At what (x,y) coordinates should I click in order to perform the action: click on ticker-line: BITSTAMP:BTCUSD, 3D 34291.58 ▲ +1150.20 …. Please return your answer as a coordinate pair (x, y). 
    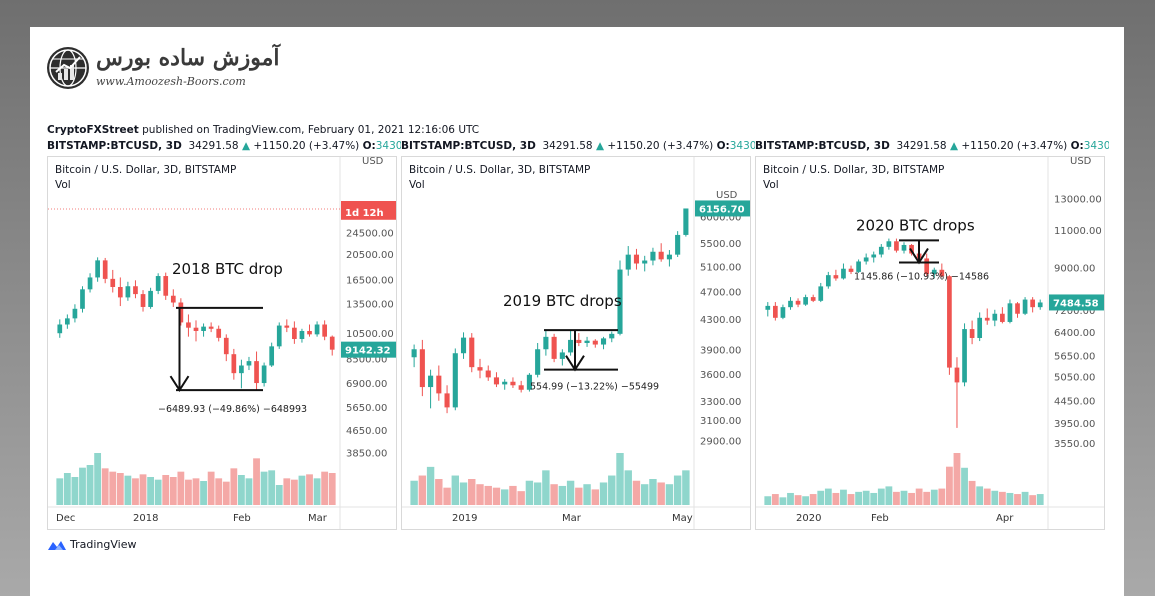
    Looking at the image, I should click on (932, 146).